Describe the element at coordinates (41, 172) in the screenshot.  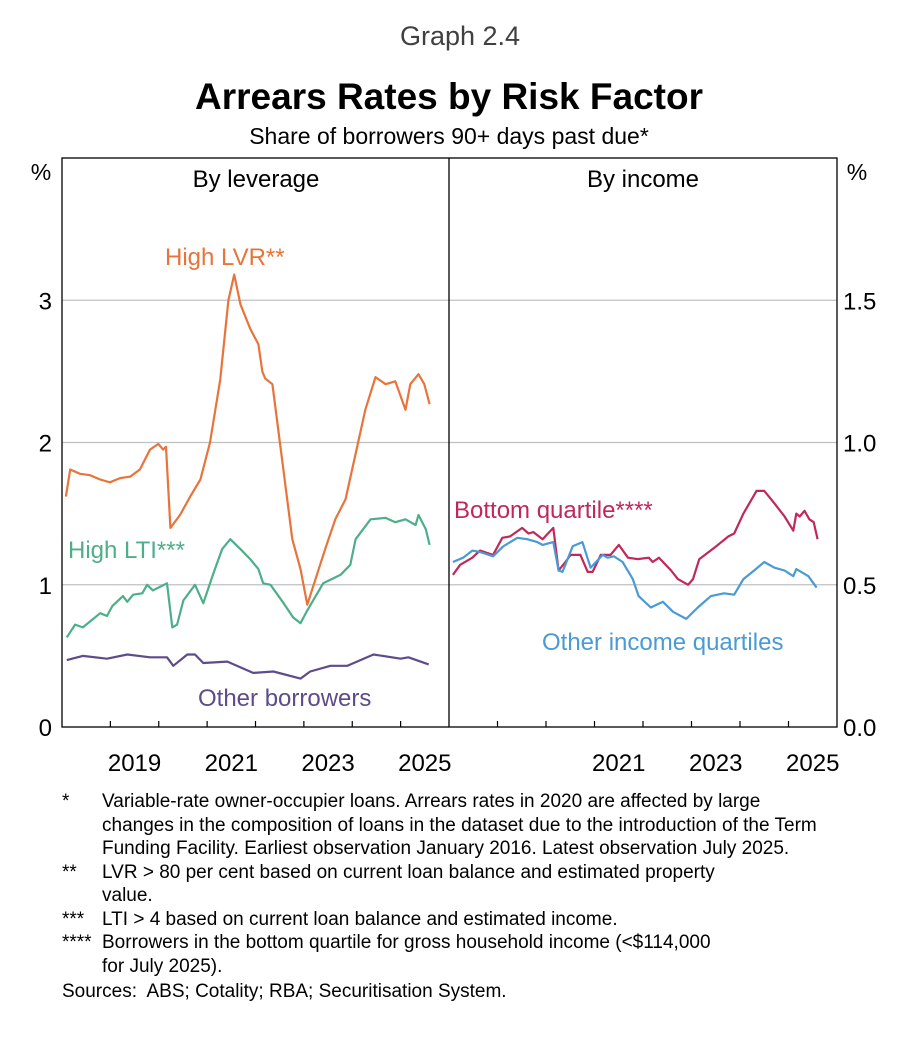
I see `left-y-unit: %` at that location.